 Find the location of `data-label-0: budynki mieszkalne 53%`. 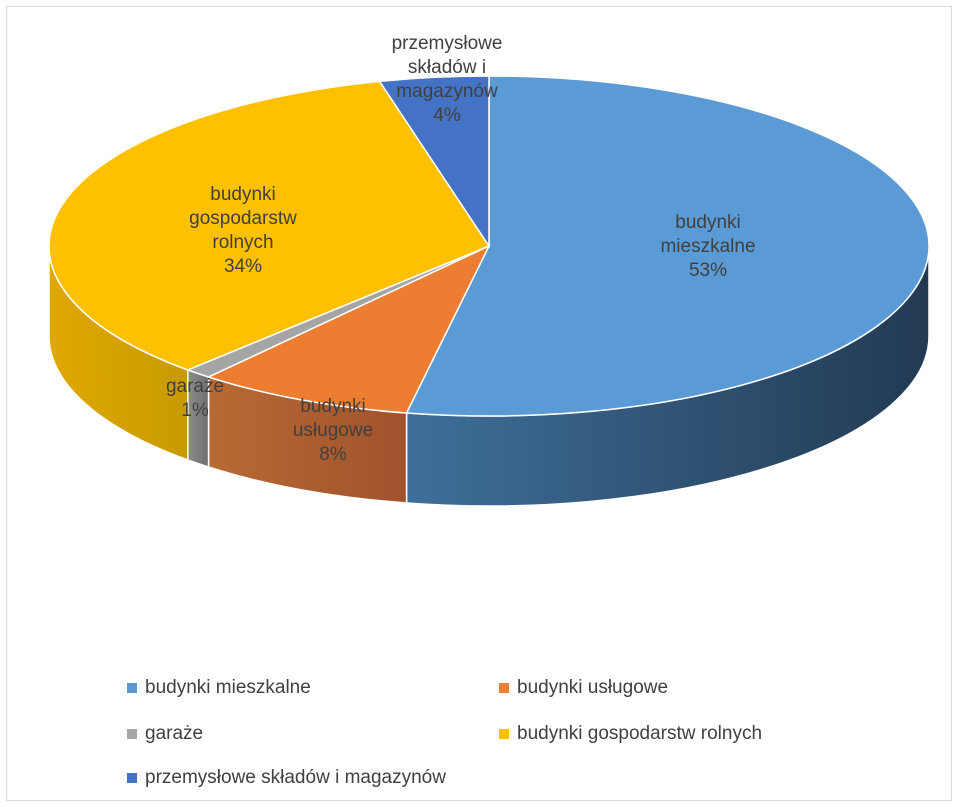

data-label-0: budynki mieszkalne 53% is located at coordinates (707, 246).